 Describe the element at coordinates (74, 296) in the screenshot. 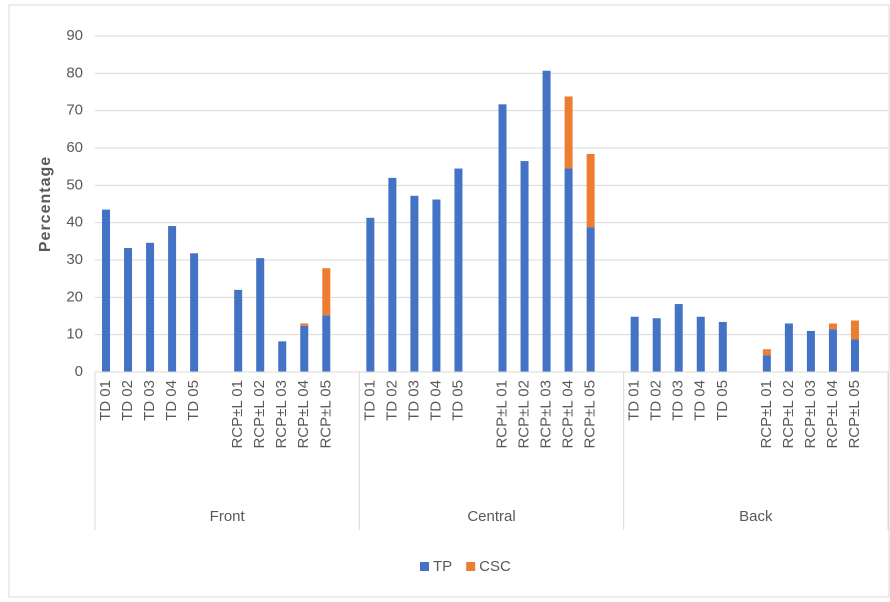

I see `y-tick-label: 20` at that location.